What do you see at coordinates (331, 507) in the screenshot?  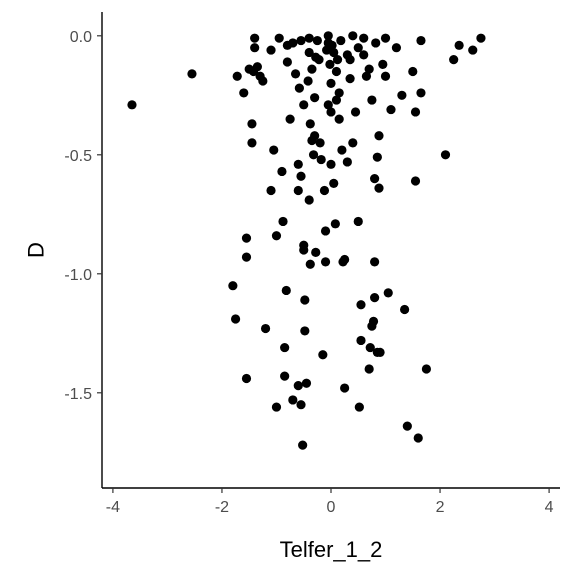 I see `x-tick-label: 0` at bounding box center [331, 507].